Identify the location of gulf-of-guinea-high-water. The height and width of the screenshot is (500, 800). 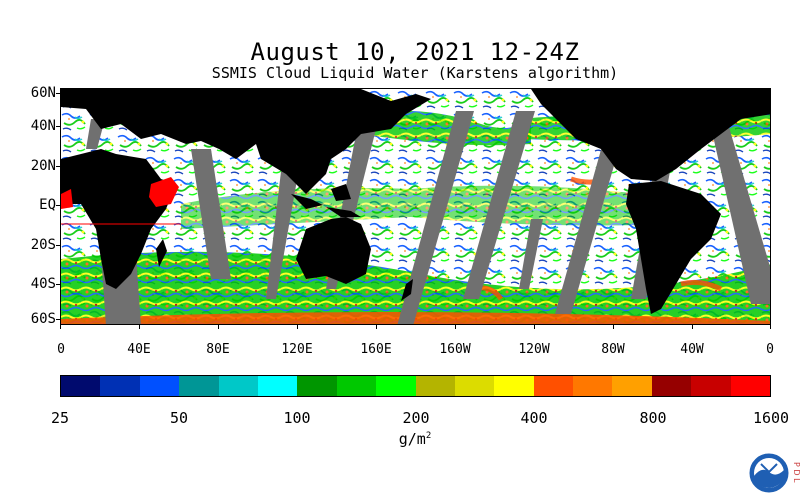
(121, 201).